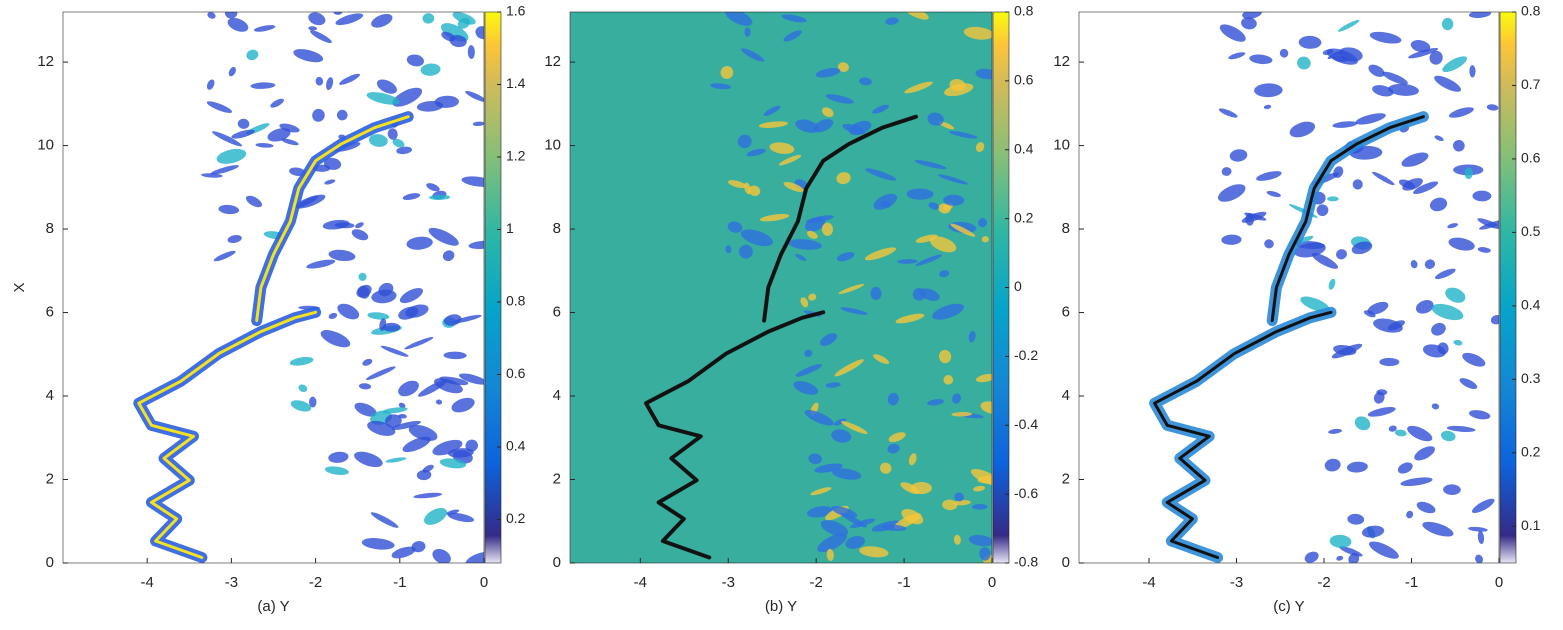  I want to click on colorbar-tick-label: 0.3, so click(1531, 378).